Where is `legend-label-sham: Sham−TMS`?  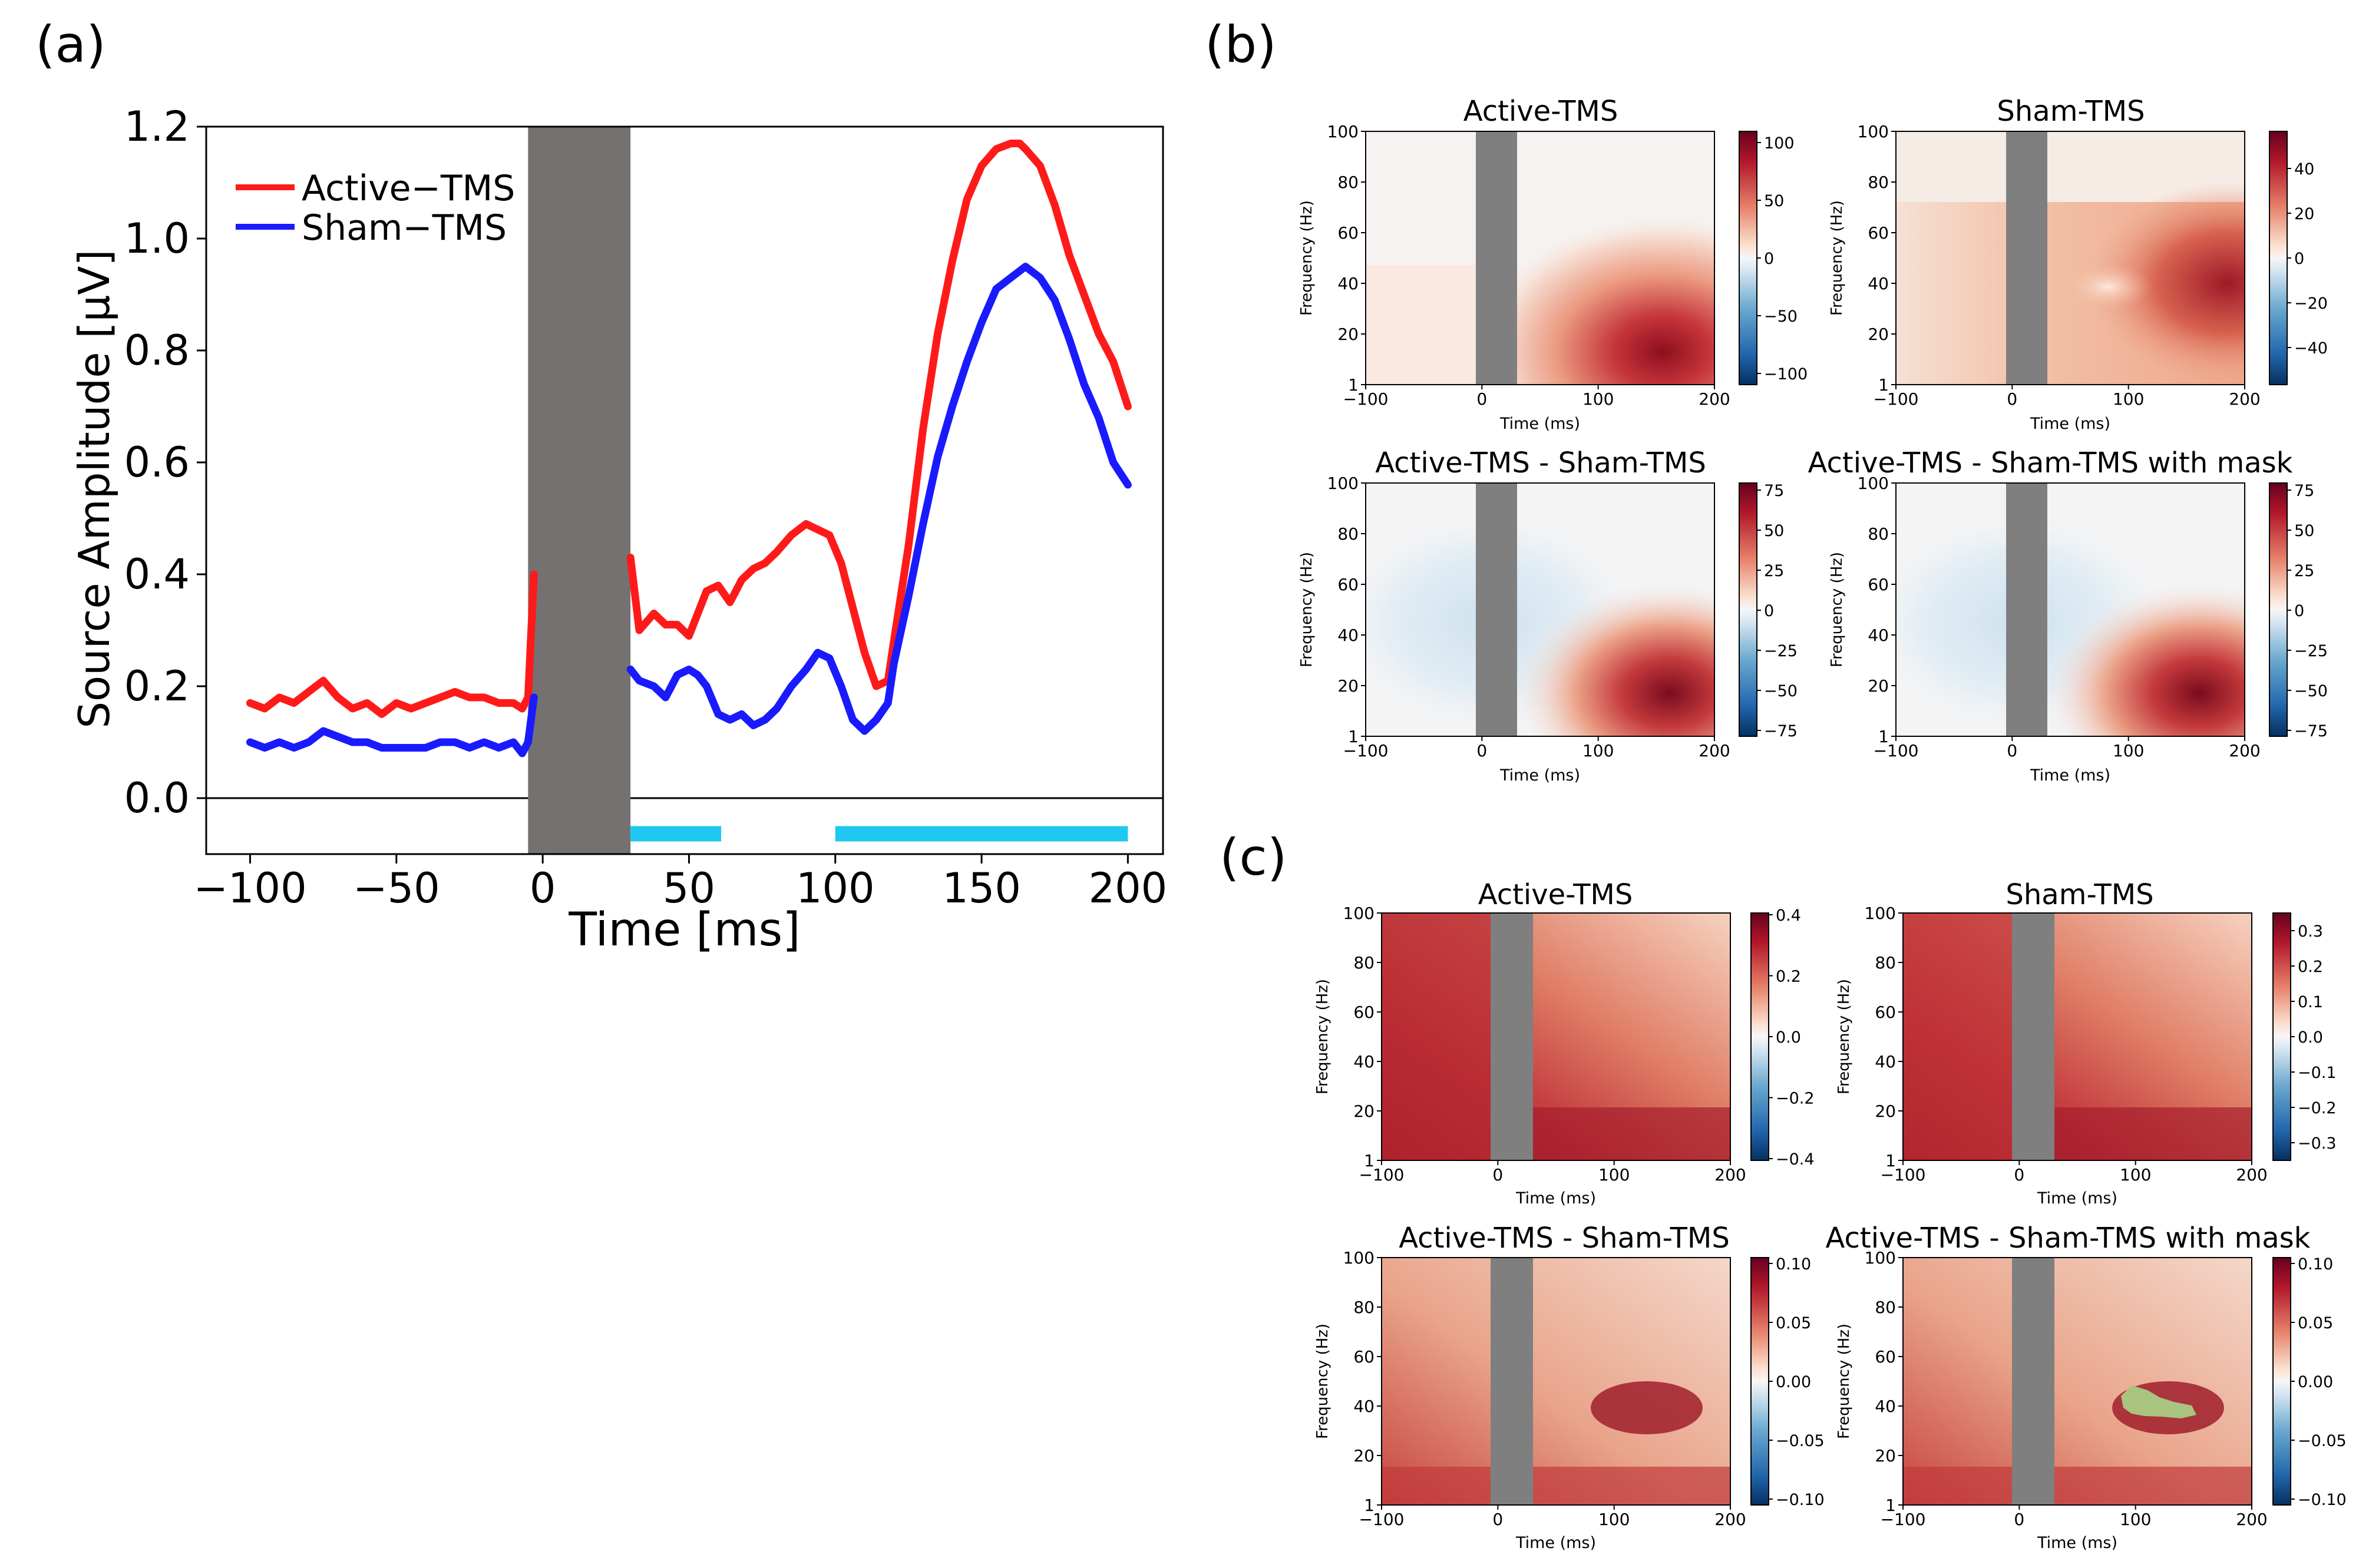 legend-label-sham: Sham−TMS is located at coordinates (404, 228).